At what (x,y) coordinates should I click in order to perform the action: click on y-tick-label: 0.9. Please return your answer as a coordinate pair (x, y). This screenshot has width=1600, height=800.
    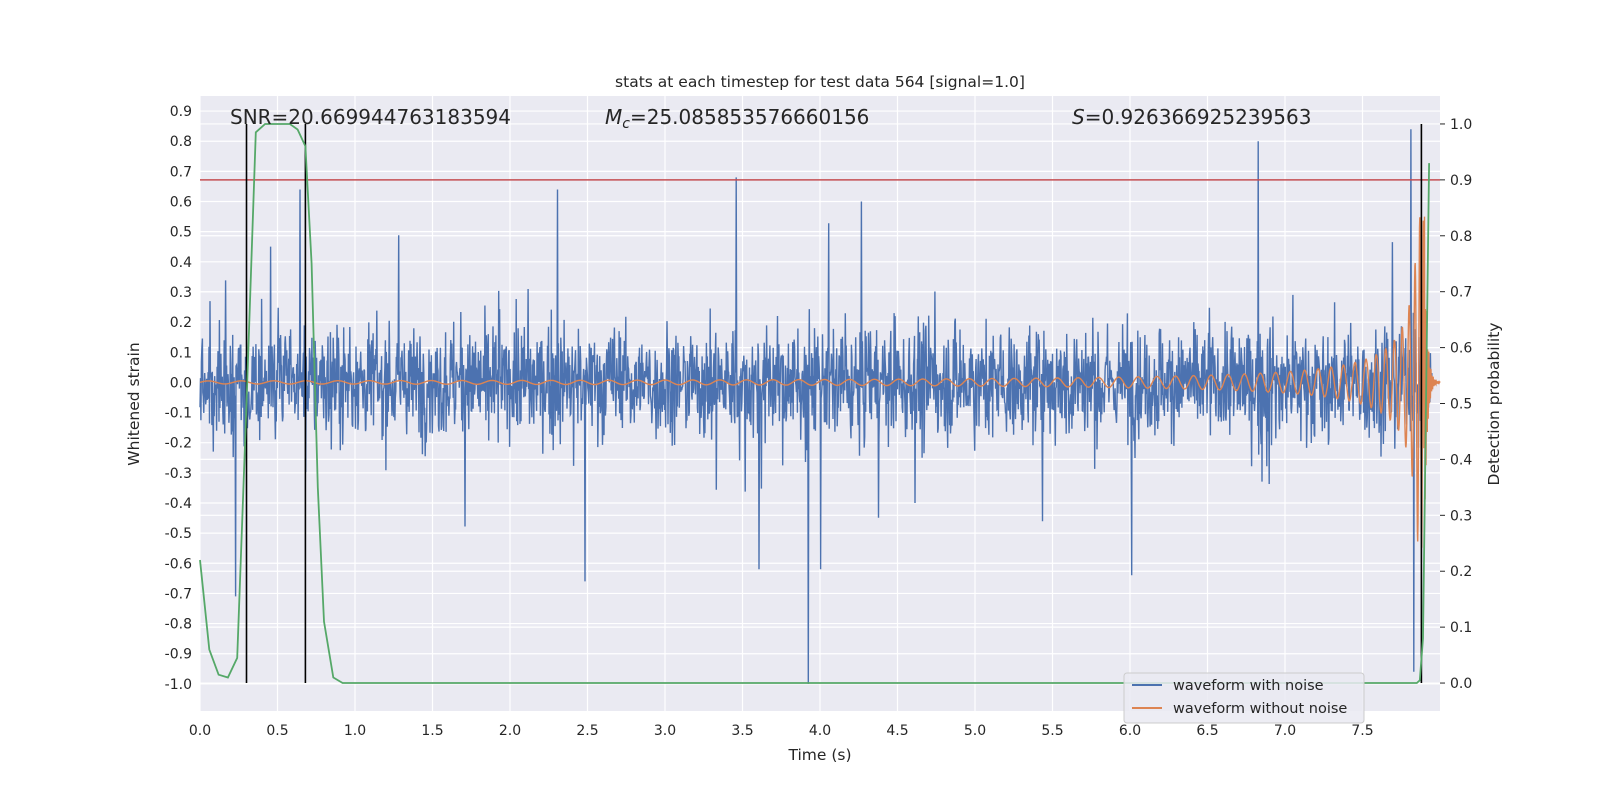
    Looking at the image, I should click on (181, 112).